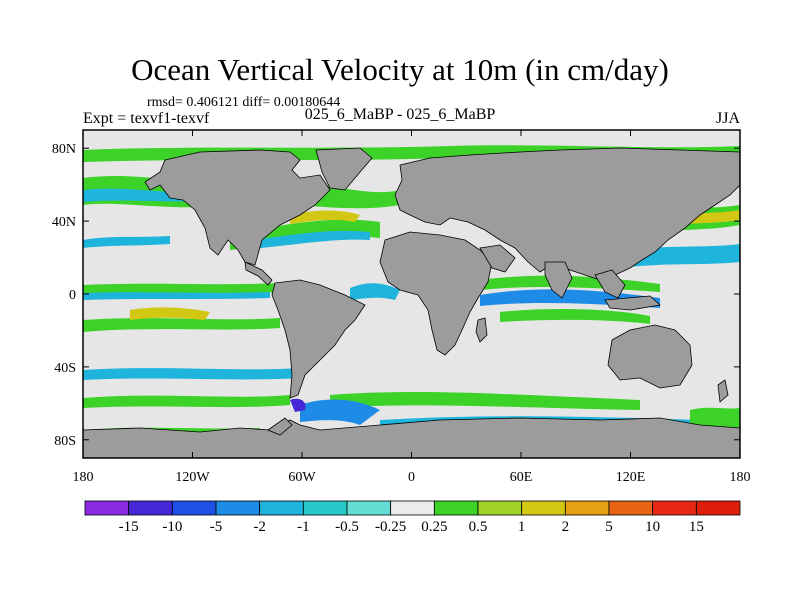 This screenshot has width=800, height=600. What do you see at coordinates (497, 258) in the screenshot?
I see `arabia` at bounding box center [497, 258].